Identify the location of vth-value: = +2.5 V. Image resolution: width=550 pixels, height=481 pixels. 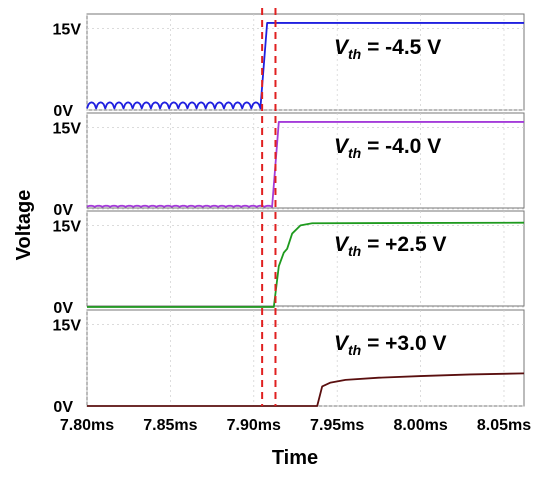
(403, 244).